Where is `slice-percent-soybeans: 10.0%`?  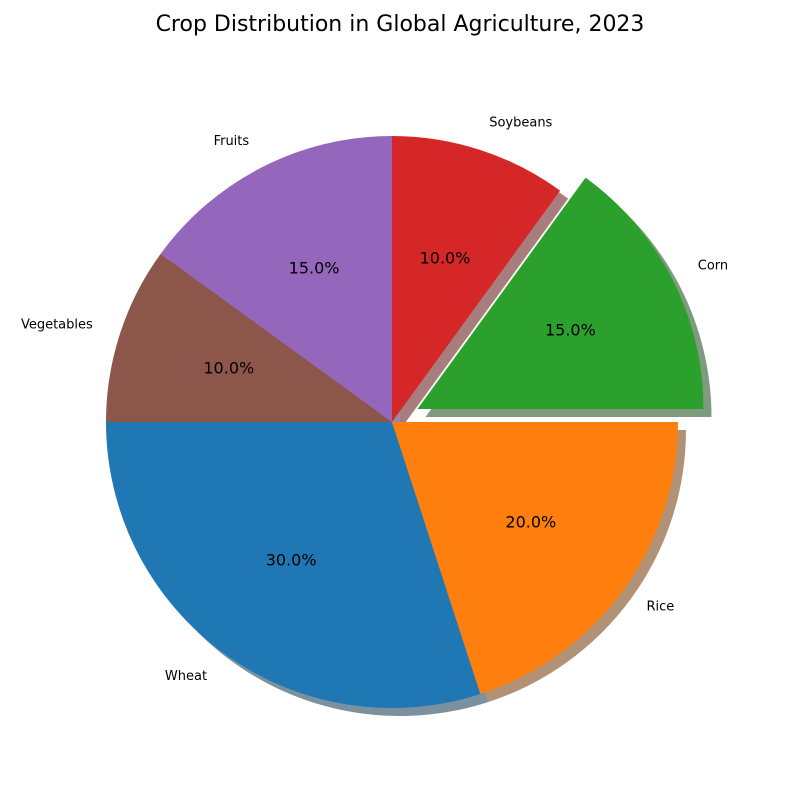
slice-percent-soybeans: 10.0% is located at coordinates (445, 257).